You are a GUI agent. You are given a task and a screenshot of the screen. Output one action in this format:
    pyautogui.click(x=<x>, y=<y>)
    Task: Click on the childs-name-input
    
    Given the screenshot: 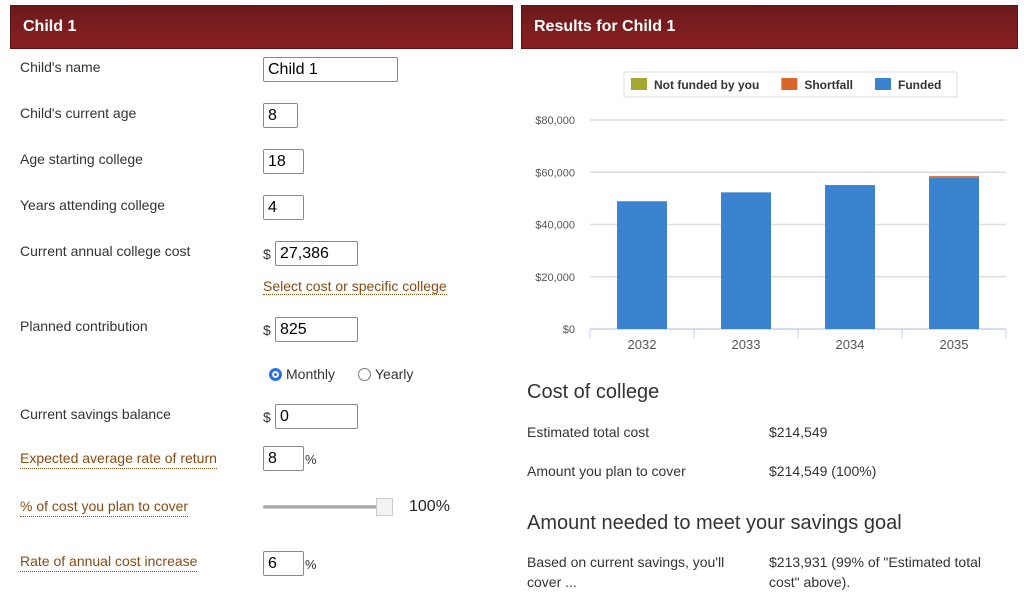 What is the action you would take?
    pyautogui.click(x=330, y=69)
    